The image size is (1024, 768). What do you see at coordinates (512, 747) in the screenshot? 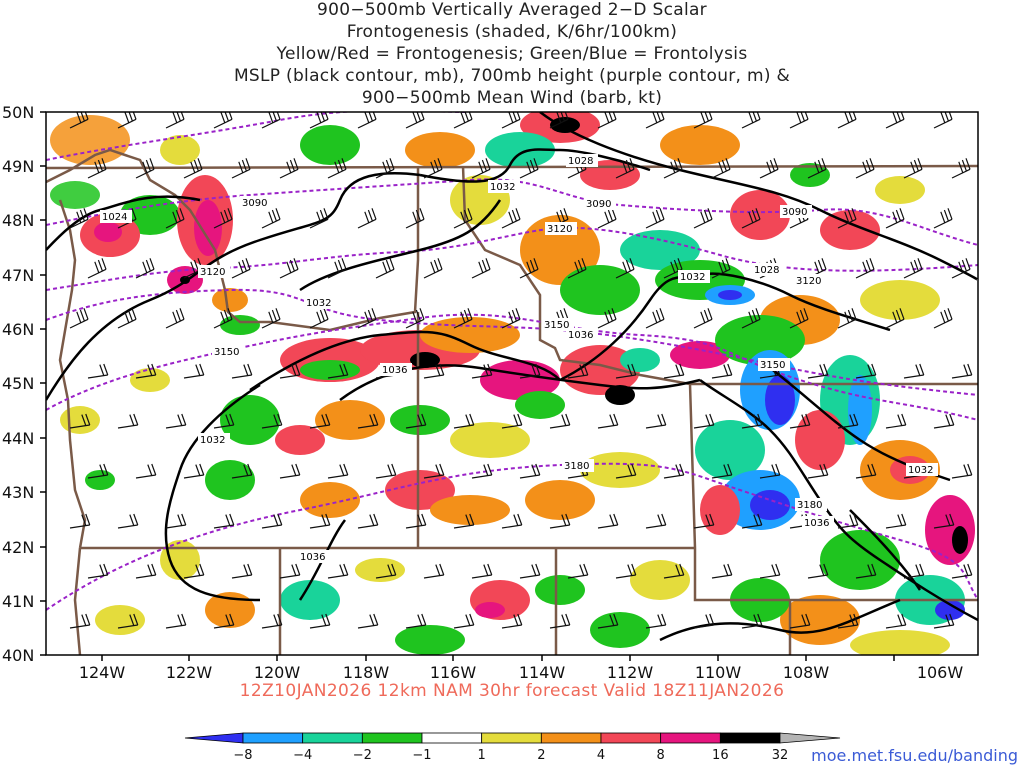
I see `colorbar: −8 −4 −2 −1 1 2 4 8 16 32` at bounding box center [512, 747].